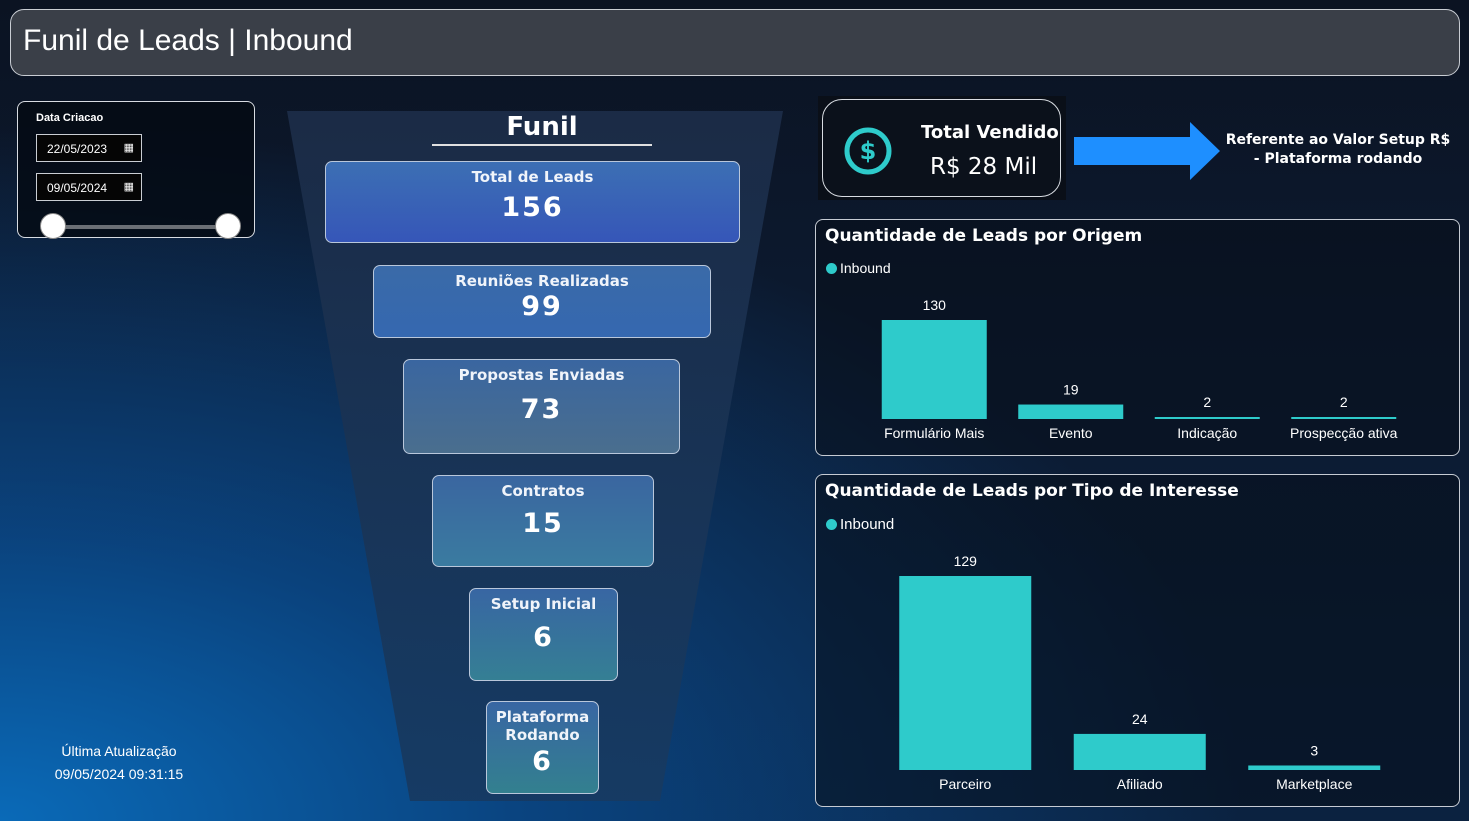 The width and height of the screenshot is (1469, 821). What do you see at coordinates (1071, 411) in the screenshot?
I see `bar-evento` at bounding box center [1071, 411].